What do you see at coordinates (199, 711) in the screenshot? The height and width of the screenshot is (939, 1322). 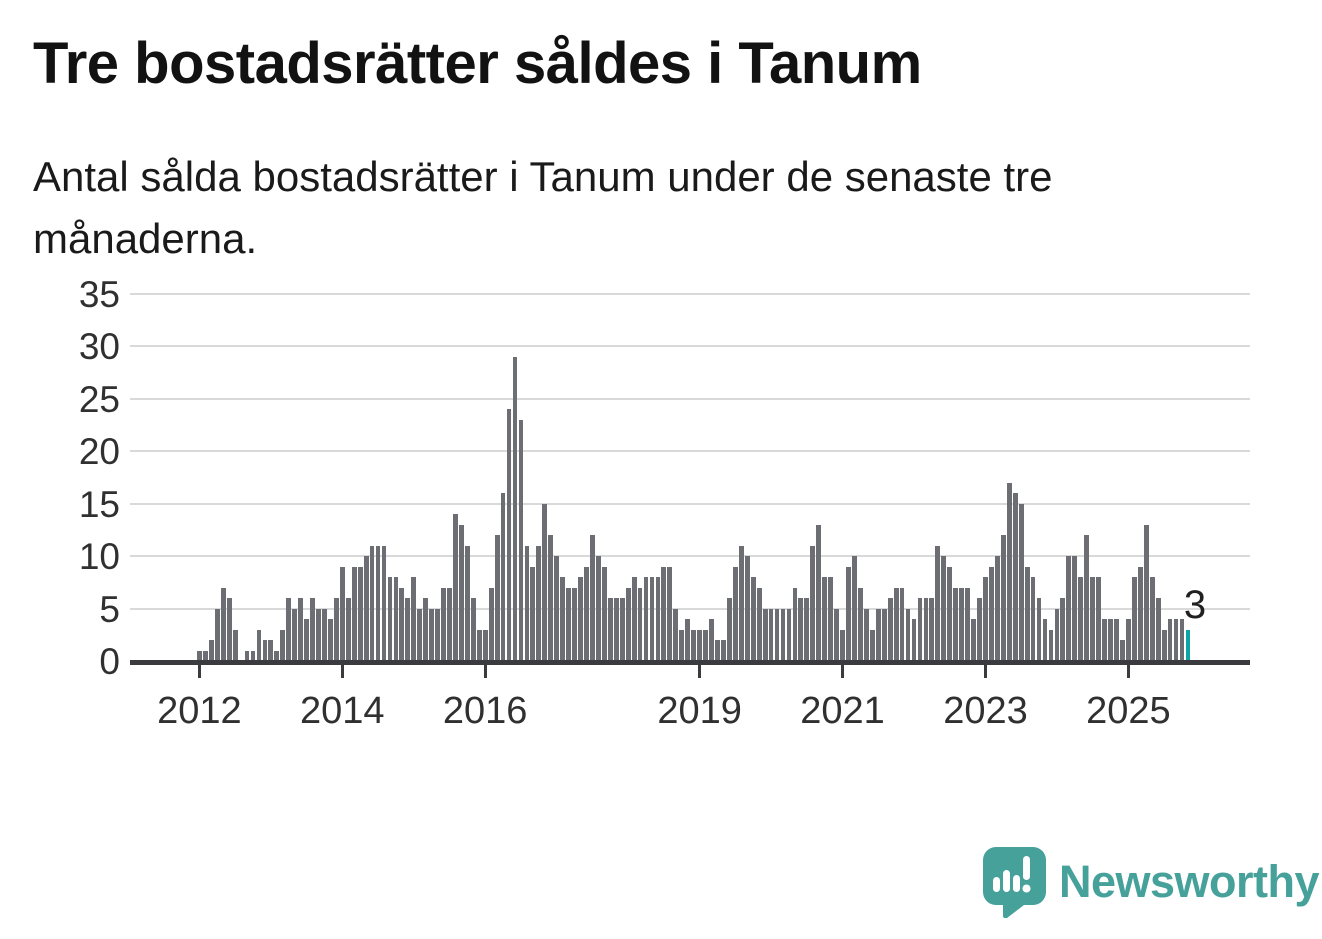 I see `x-axis-label-2012: 2012` at bounding box center [199, 711].